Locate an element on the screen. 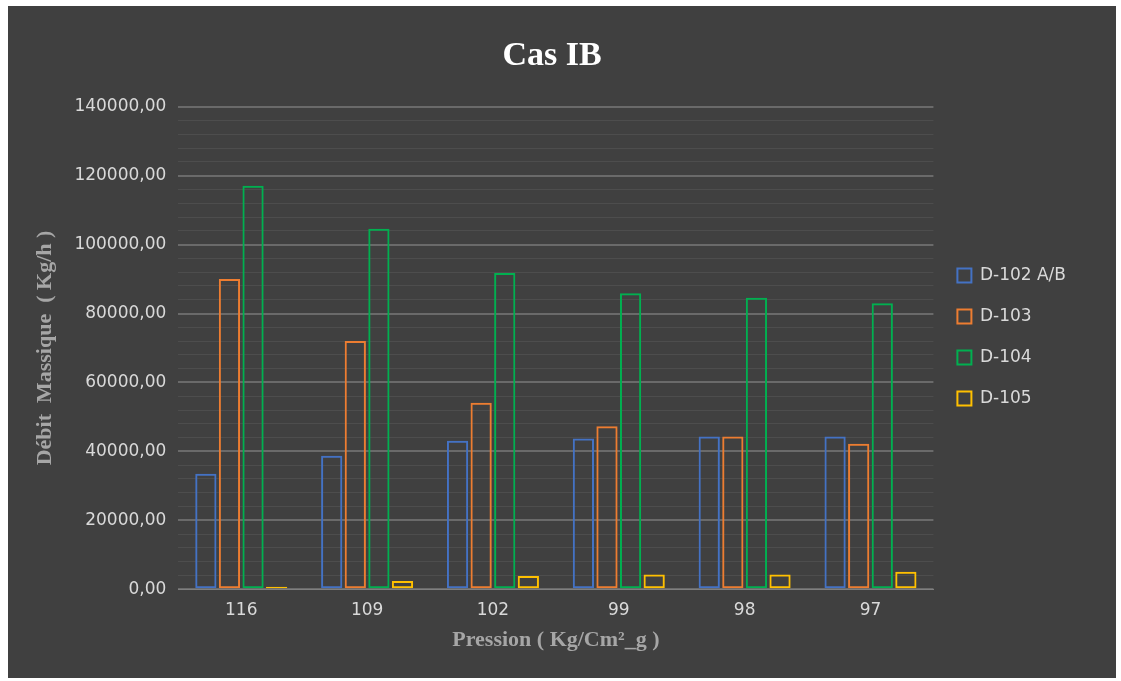 The image size is (1121, 681). x-axis-title: Pression ( Kg/Cm²_g ) is located at coordinates (556, 639).